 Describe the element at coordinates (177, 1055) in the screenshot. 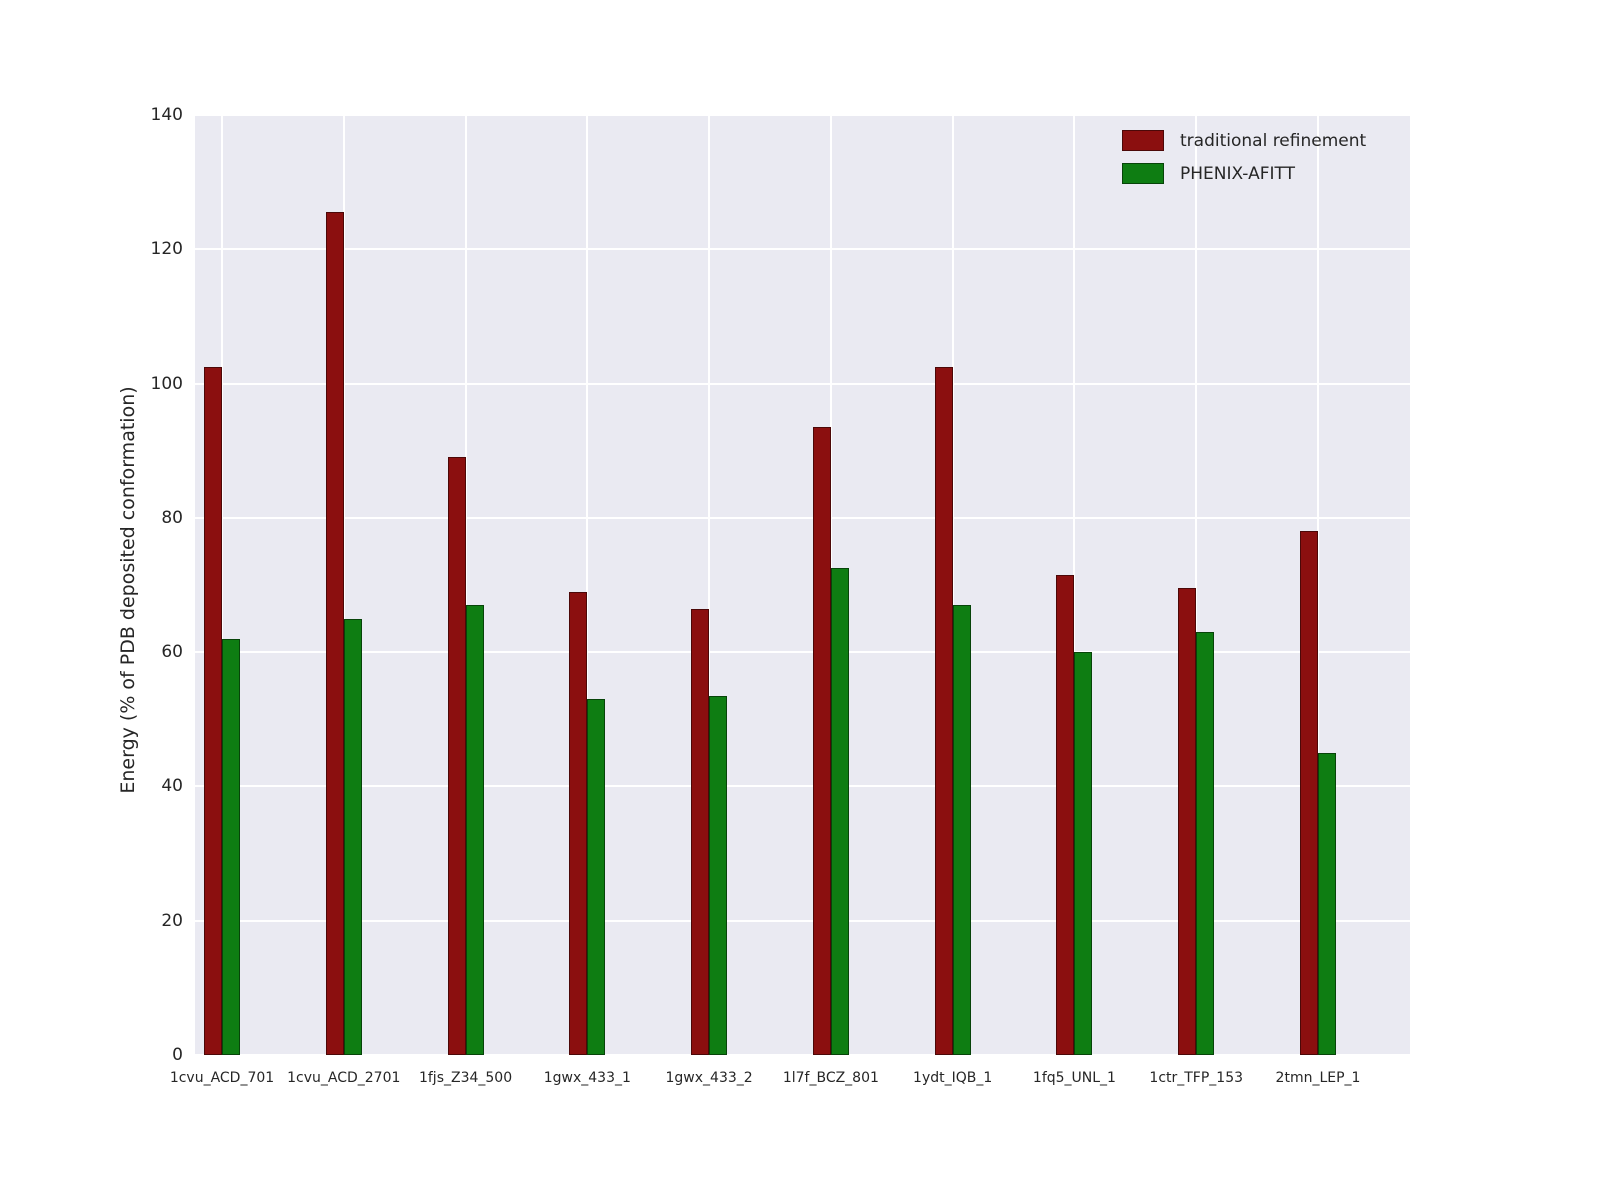

I see `y-tick-label: 0` at that location.